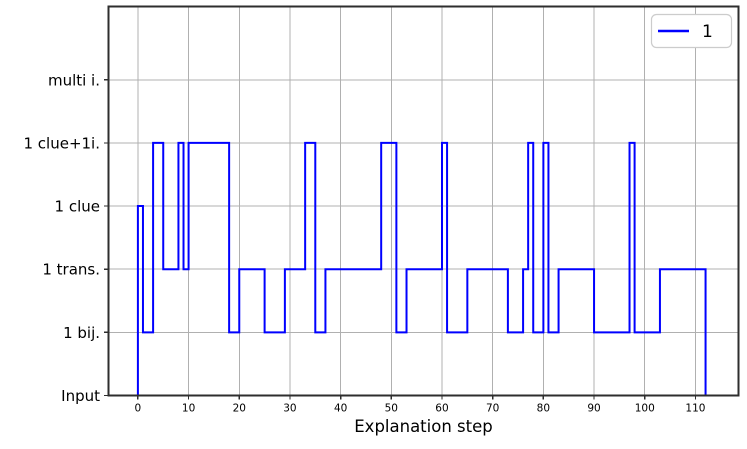 The width and height of the screenshot is (747, 449). I want to click on x-tick-label: 40, so click(340, 409).